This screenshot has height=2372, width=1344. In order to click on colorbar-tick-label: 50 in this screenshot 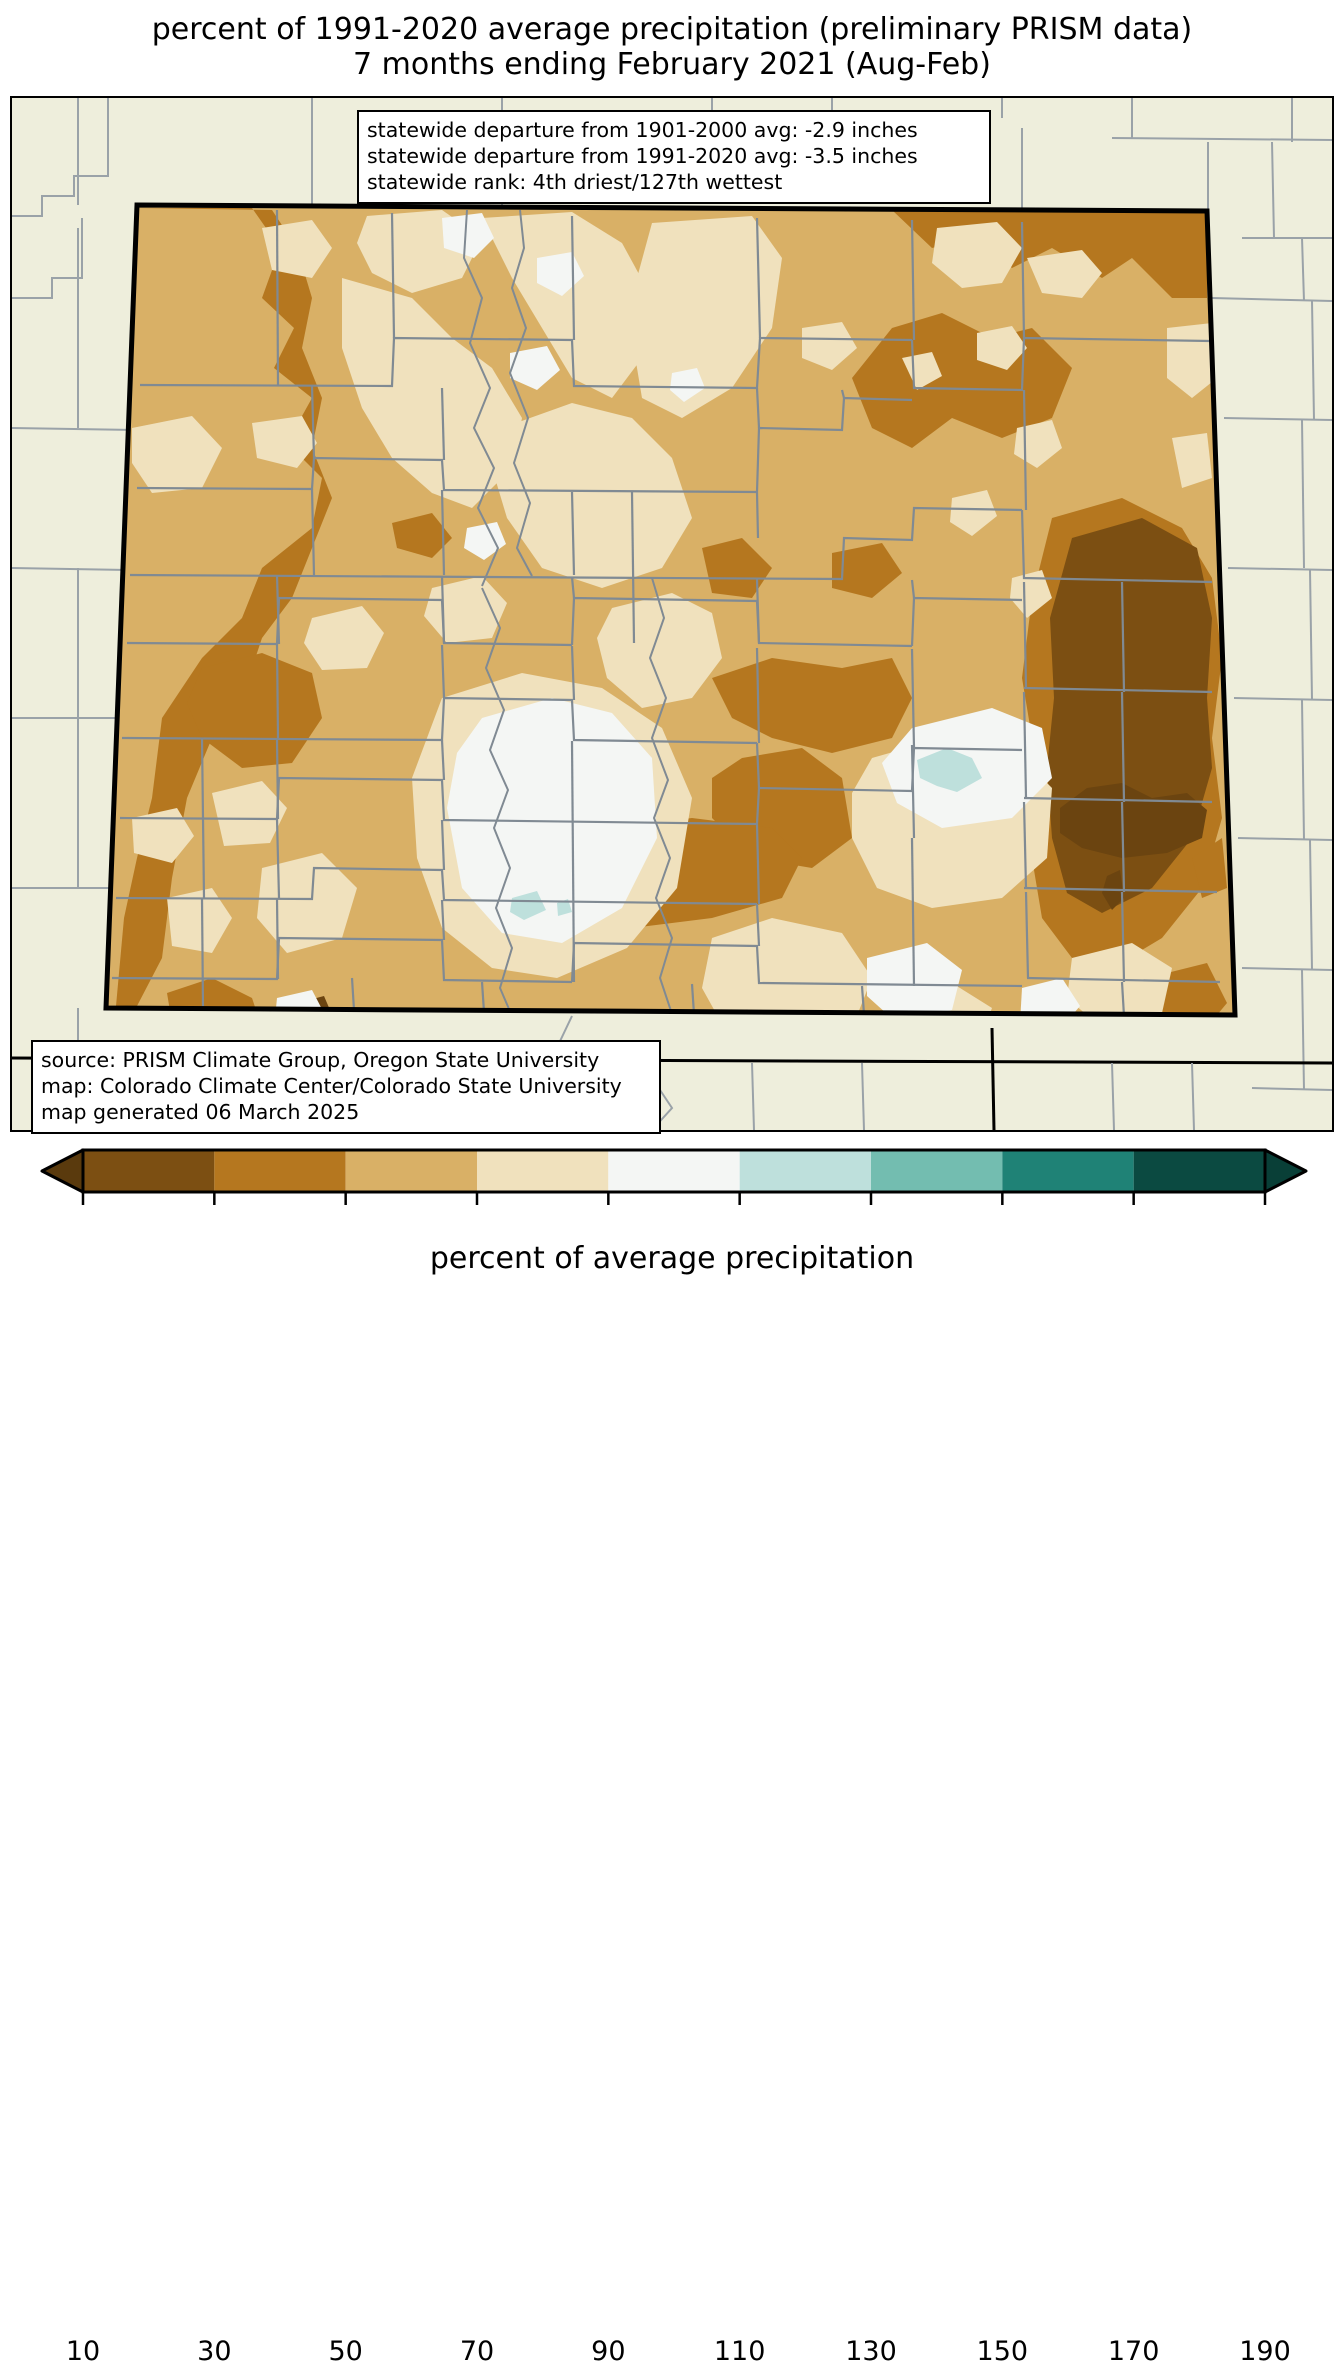, I will do `click(345, 2351)`.